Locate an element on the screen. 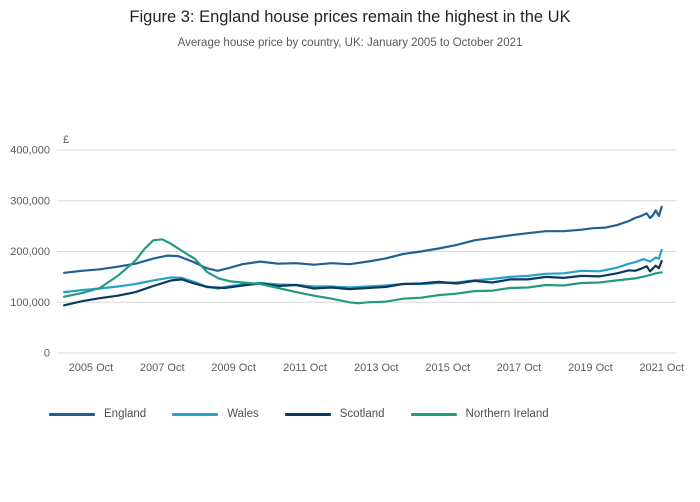 This screenshot has height=502, width=700. legend-swatch-england is located at coordinates (72, 414).